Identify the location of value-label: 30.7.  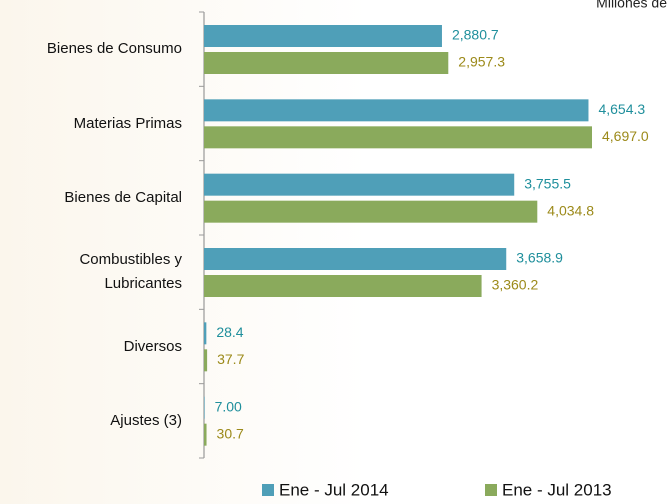
(230, 433).